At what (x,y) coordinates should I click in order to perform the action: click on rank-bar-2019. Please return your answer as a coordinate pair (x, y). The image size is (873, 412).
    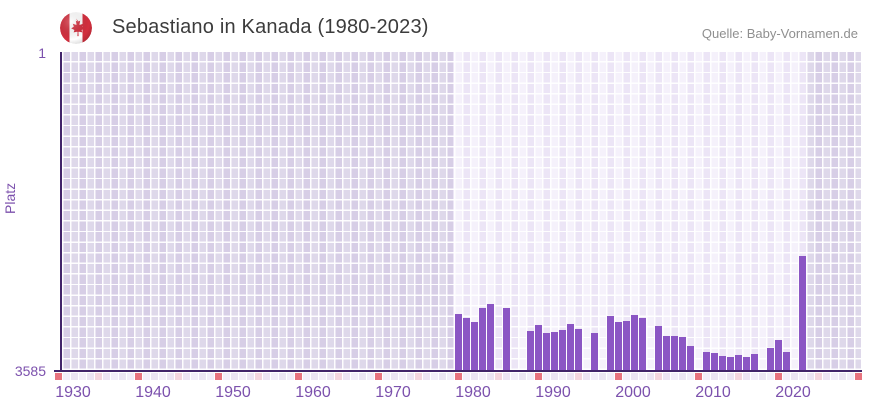
    Looking at the image, I should click on (770, 359).